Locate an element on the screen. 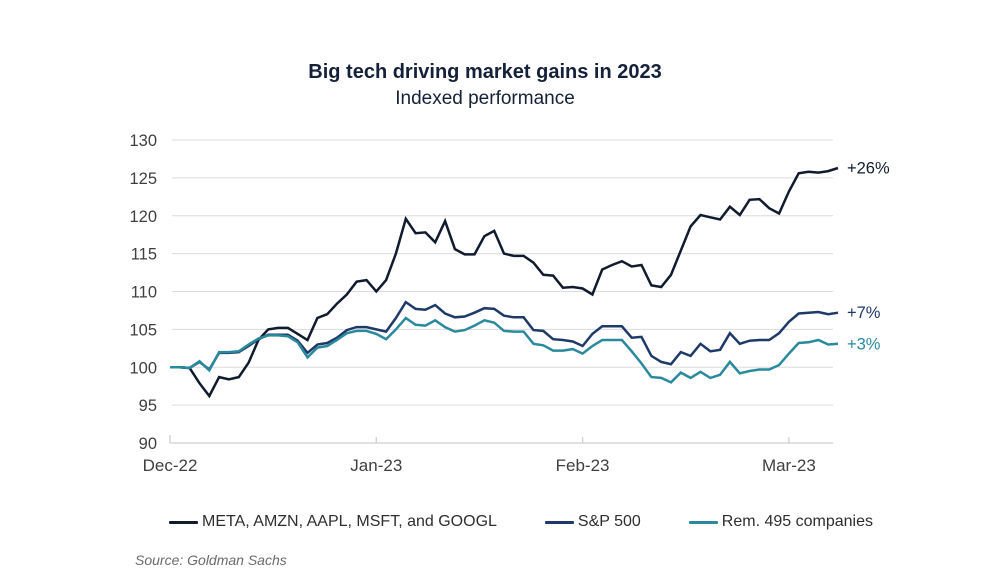 This screenshot has height=580, width=1000. series-end-label: +7% is located at coordinates (864, 313).